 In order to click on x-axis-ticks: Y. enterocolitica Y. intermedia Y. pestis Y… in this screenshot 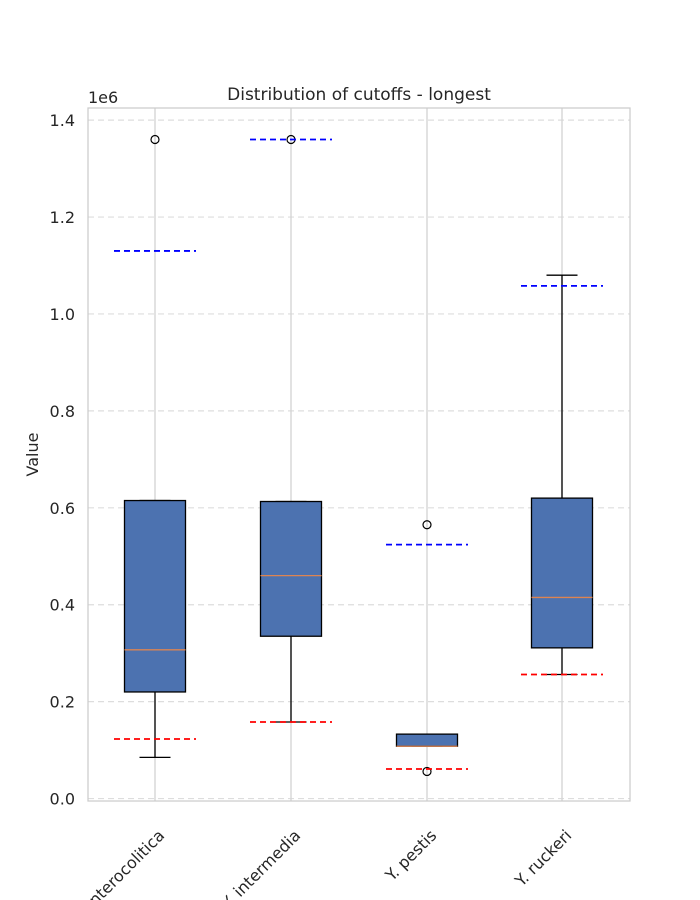, I will do `click(320, 863)`.